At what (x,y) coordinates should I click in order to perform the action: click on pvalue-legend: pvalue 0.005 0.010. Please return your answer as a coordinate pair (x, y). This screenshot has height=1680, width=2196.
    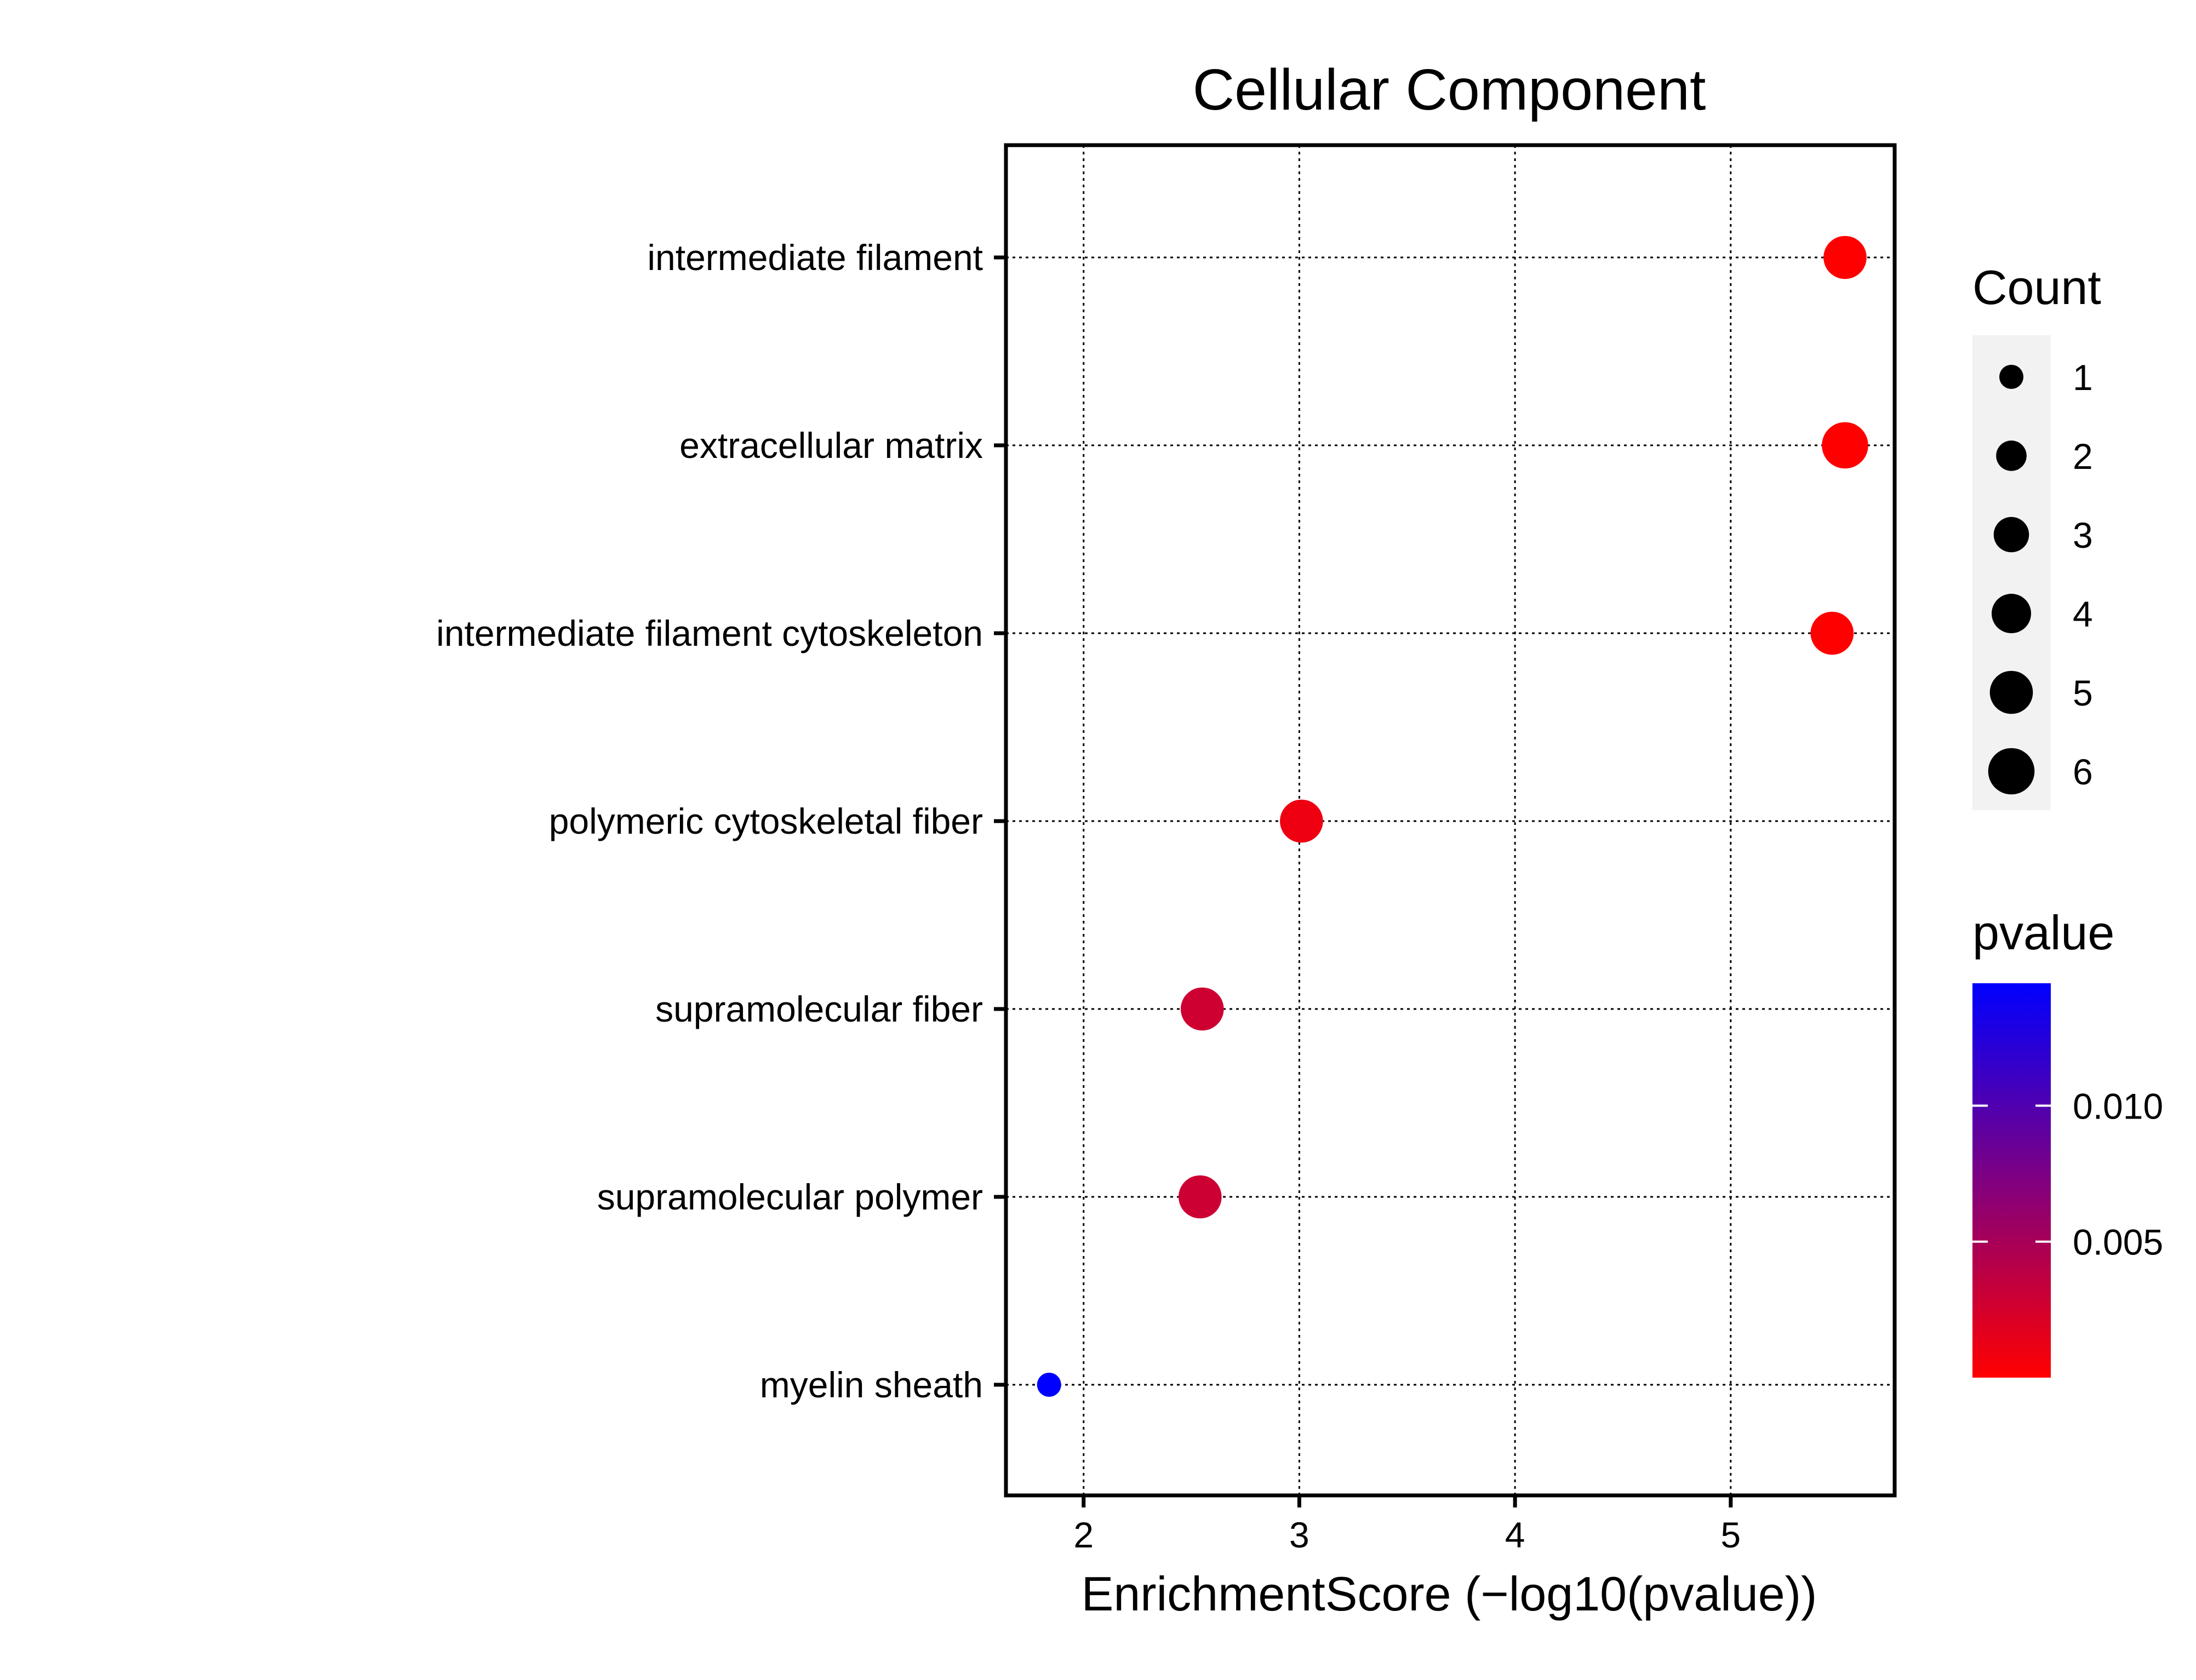
    Looking at the image, I should click on (2067, 1141).